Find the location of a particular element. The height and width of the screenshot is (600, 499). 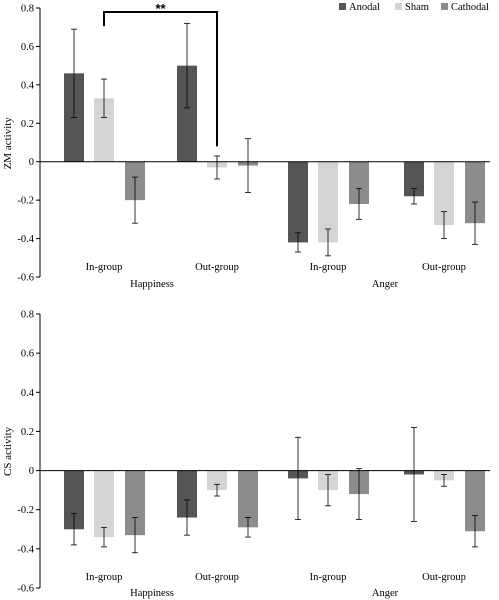

legend-swatch-sham is located at coordinates (398, 6).